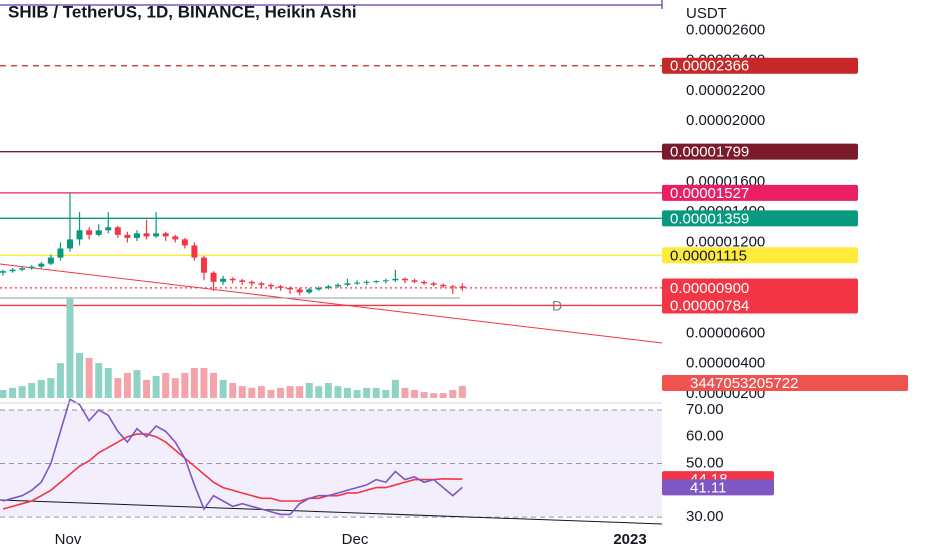  I want to click on x-tick-label: 2023, so click(629, 539).